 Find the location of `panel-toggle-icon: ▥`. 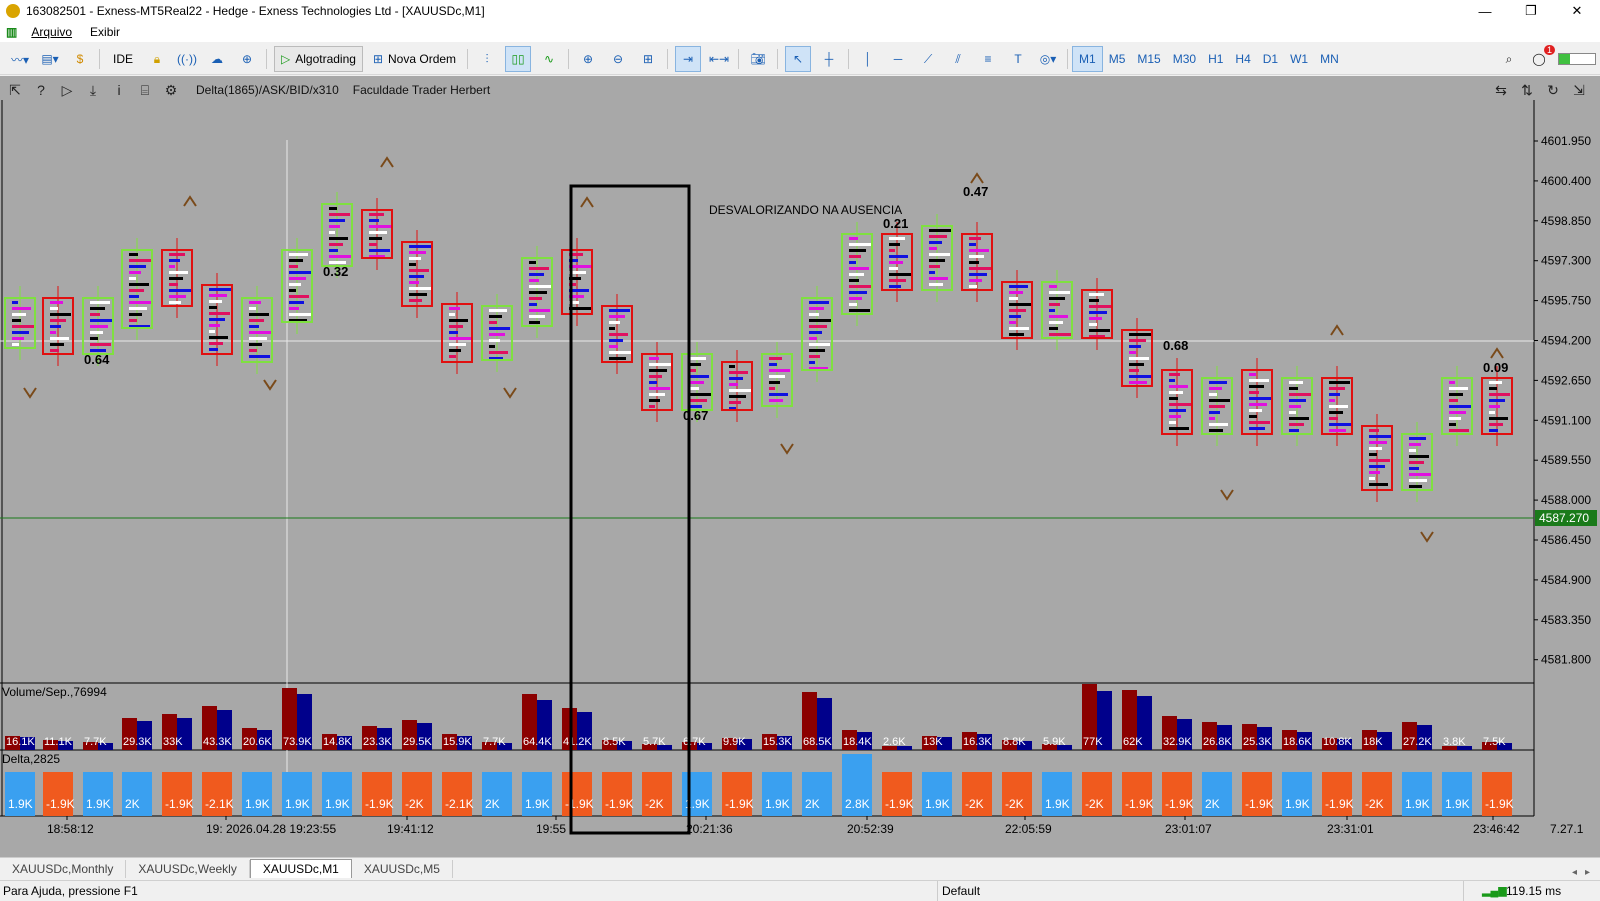

panel-toggle-icon: ▥ is located at coordinates (12, 32).